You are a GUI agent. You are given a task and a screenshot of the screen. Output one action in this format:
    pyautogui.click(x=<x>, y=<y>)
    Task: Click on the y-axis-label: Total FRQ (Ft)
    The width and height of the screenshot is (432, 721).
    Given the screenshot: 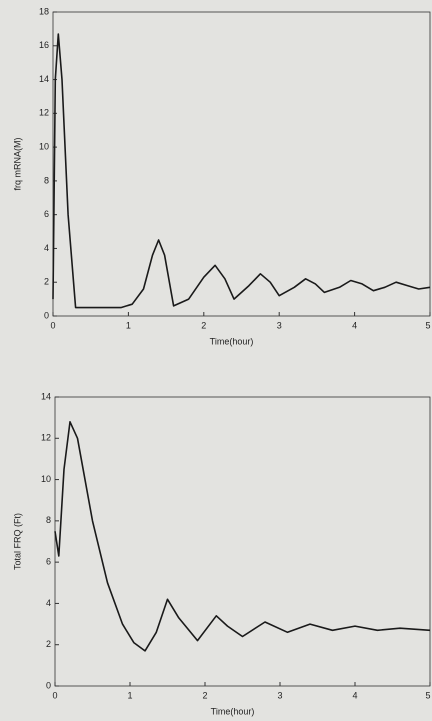 What is the action you would take?
    pyautogui.click(x=17, y=541)
    